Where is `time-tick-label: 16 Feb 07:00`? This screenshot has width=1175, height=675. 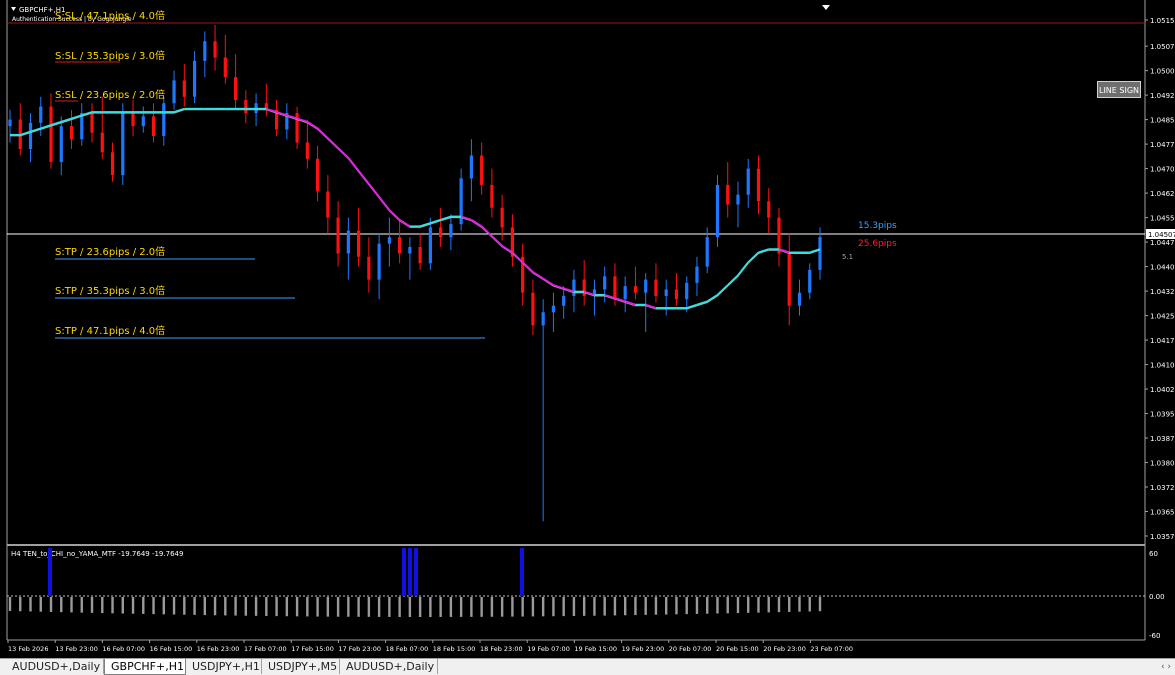
time-tick-label: 16 Feb 07:00 is located at coordinates (123, 649).